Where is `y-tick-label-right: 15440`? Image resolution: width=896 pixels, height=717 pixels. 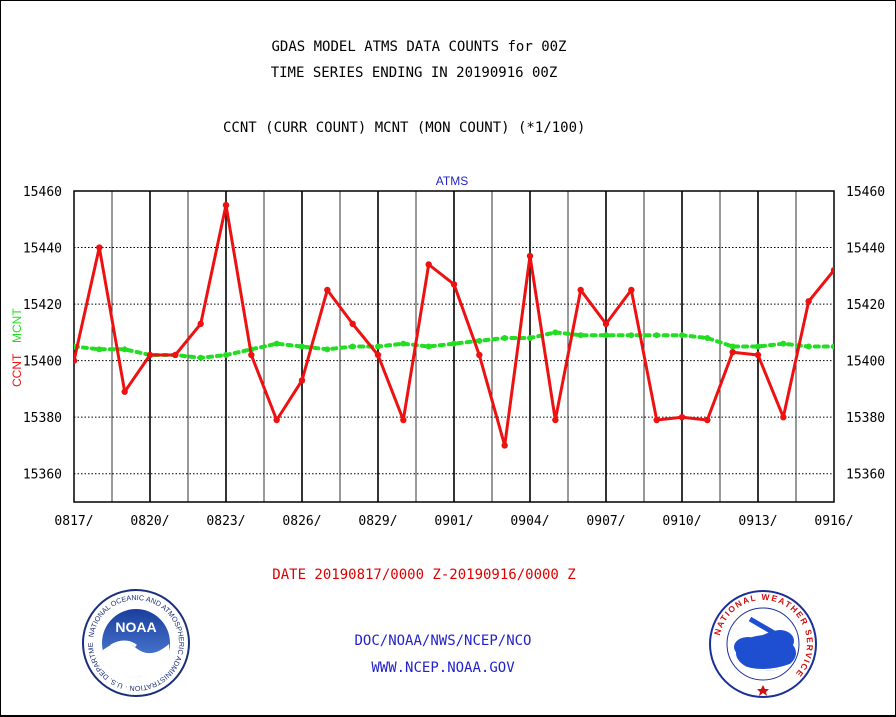 y-tick-label-right: 15440 is located at coordinates (865, 249).